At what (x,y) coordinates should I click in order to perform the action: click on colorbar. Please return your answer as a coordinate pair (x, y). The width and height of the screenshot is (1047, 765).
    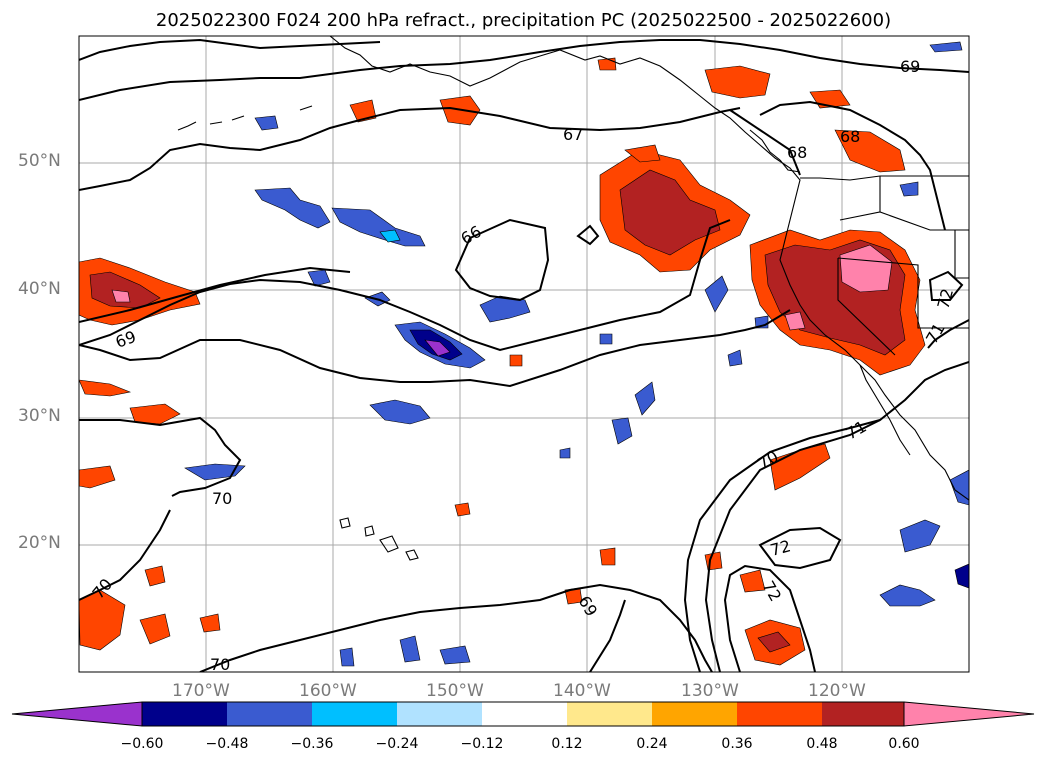
    Looking at the image, I should click on (523, 714).